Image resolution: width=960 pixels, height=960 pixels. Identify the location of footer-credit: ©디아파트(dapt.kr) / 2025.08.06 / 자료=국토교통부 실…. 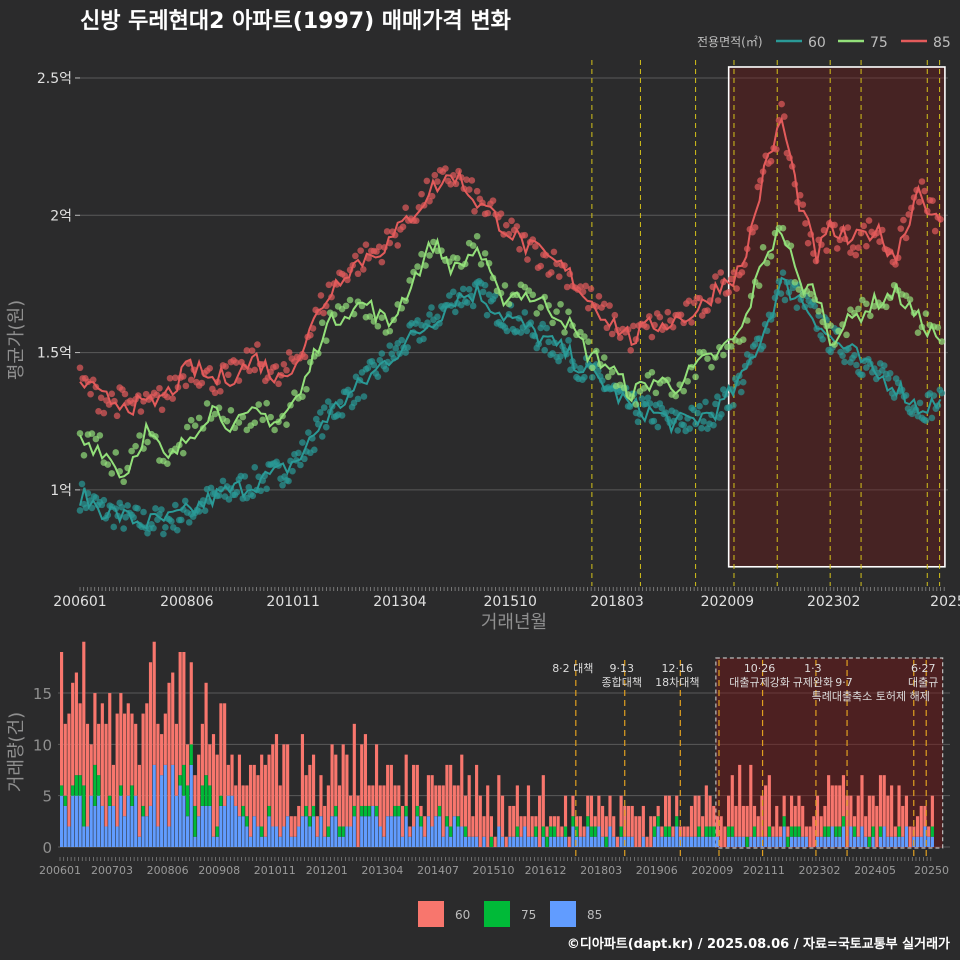
(758, 944).